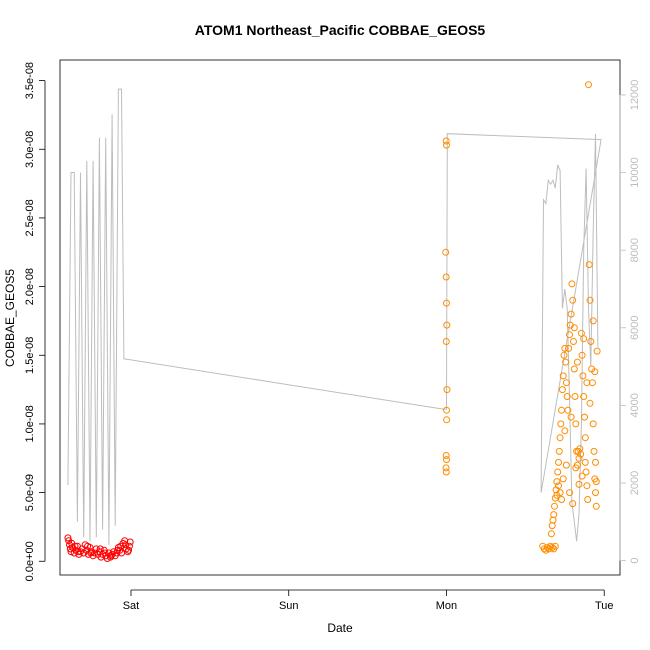  I want to click on x-tick-label: Mon, so click(446, 606).